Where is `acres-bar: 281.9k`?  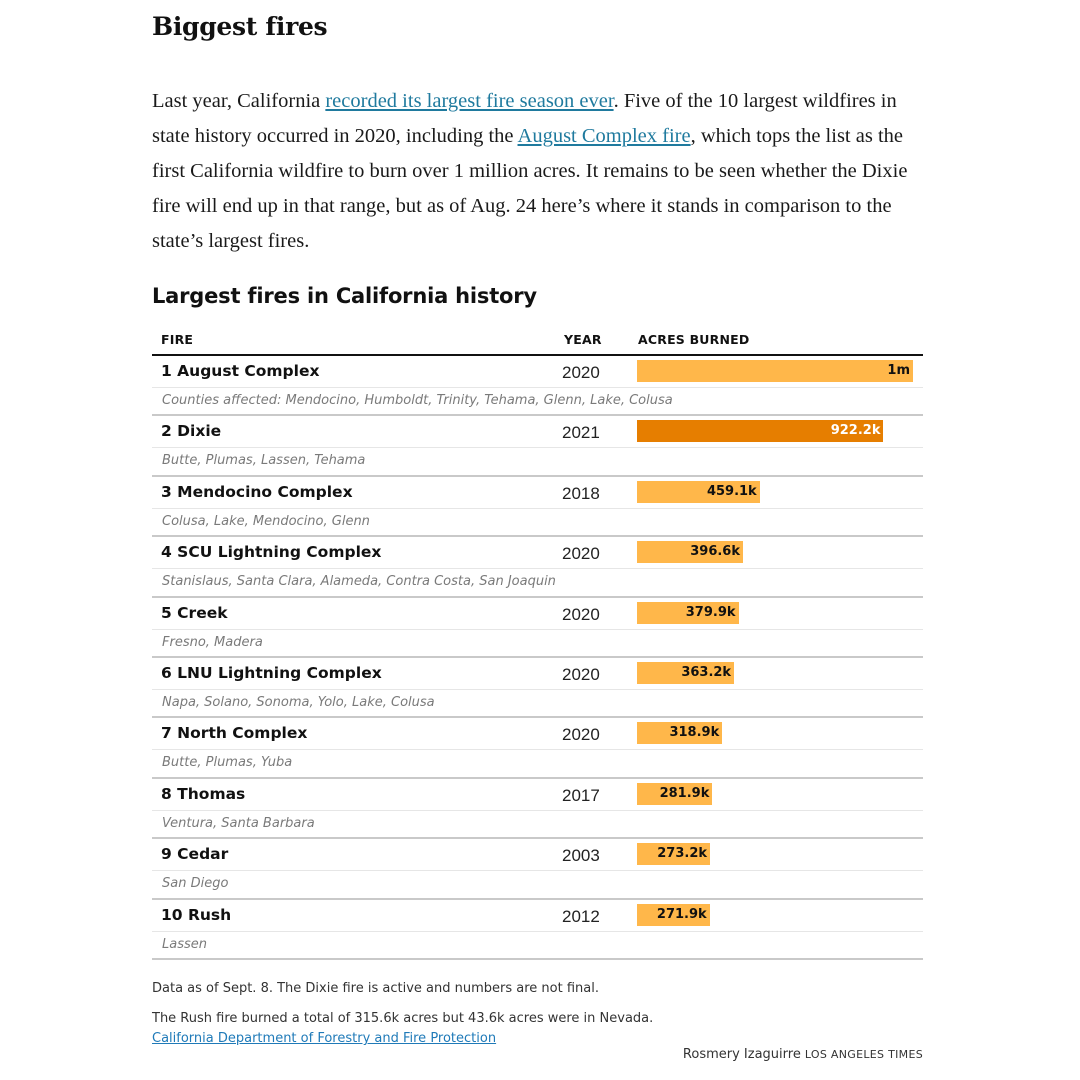
acres-bar: 281.9k is located at coordinates (674, 794).